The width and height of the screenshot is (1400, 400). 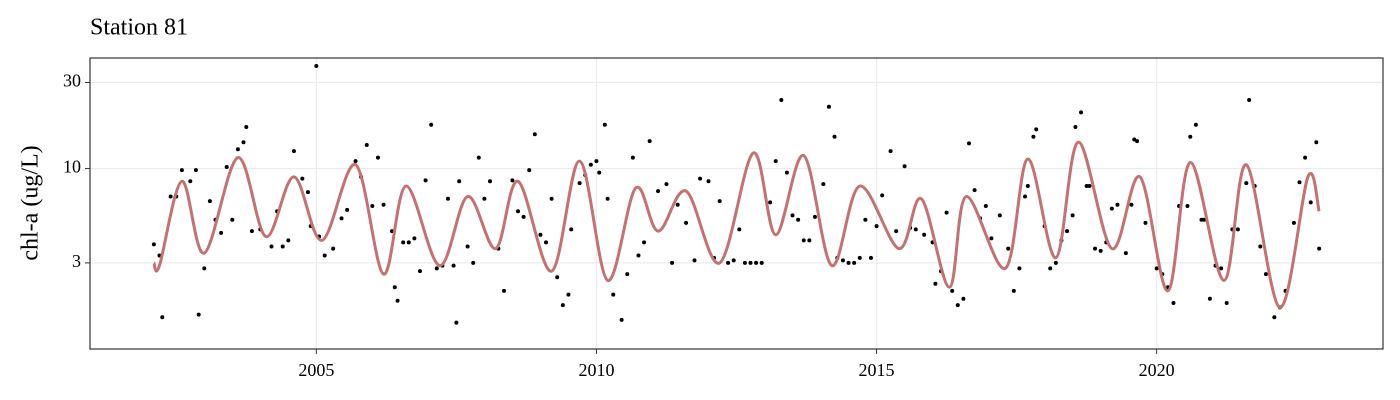 What do you see at coordinates (31, 202) in the screenshot?
I see `y-axis-label: chl-a (ug/L)` at bounding box center [31, 202].